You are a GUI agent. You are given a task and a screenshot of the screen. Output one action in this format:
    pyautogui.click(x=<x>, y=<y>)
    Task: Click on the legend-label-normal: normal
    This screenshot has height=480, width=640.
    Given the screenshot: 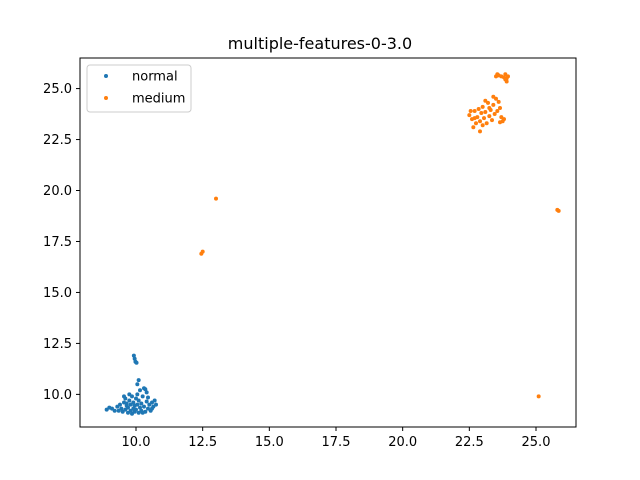 What is the action you would take?
    pyautogui.click(x=155, y=77)
    